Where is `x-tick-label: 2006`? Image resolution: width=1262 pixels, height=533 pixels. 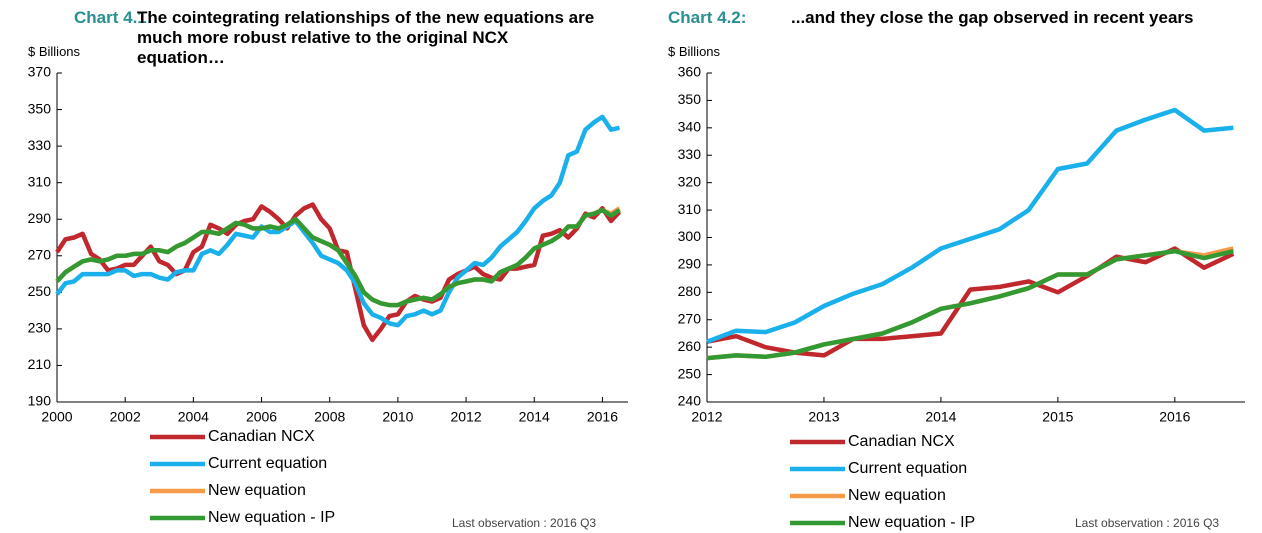 x-tick-label: 2006 is located at coordinates (261, 417).